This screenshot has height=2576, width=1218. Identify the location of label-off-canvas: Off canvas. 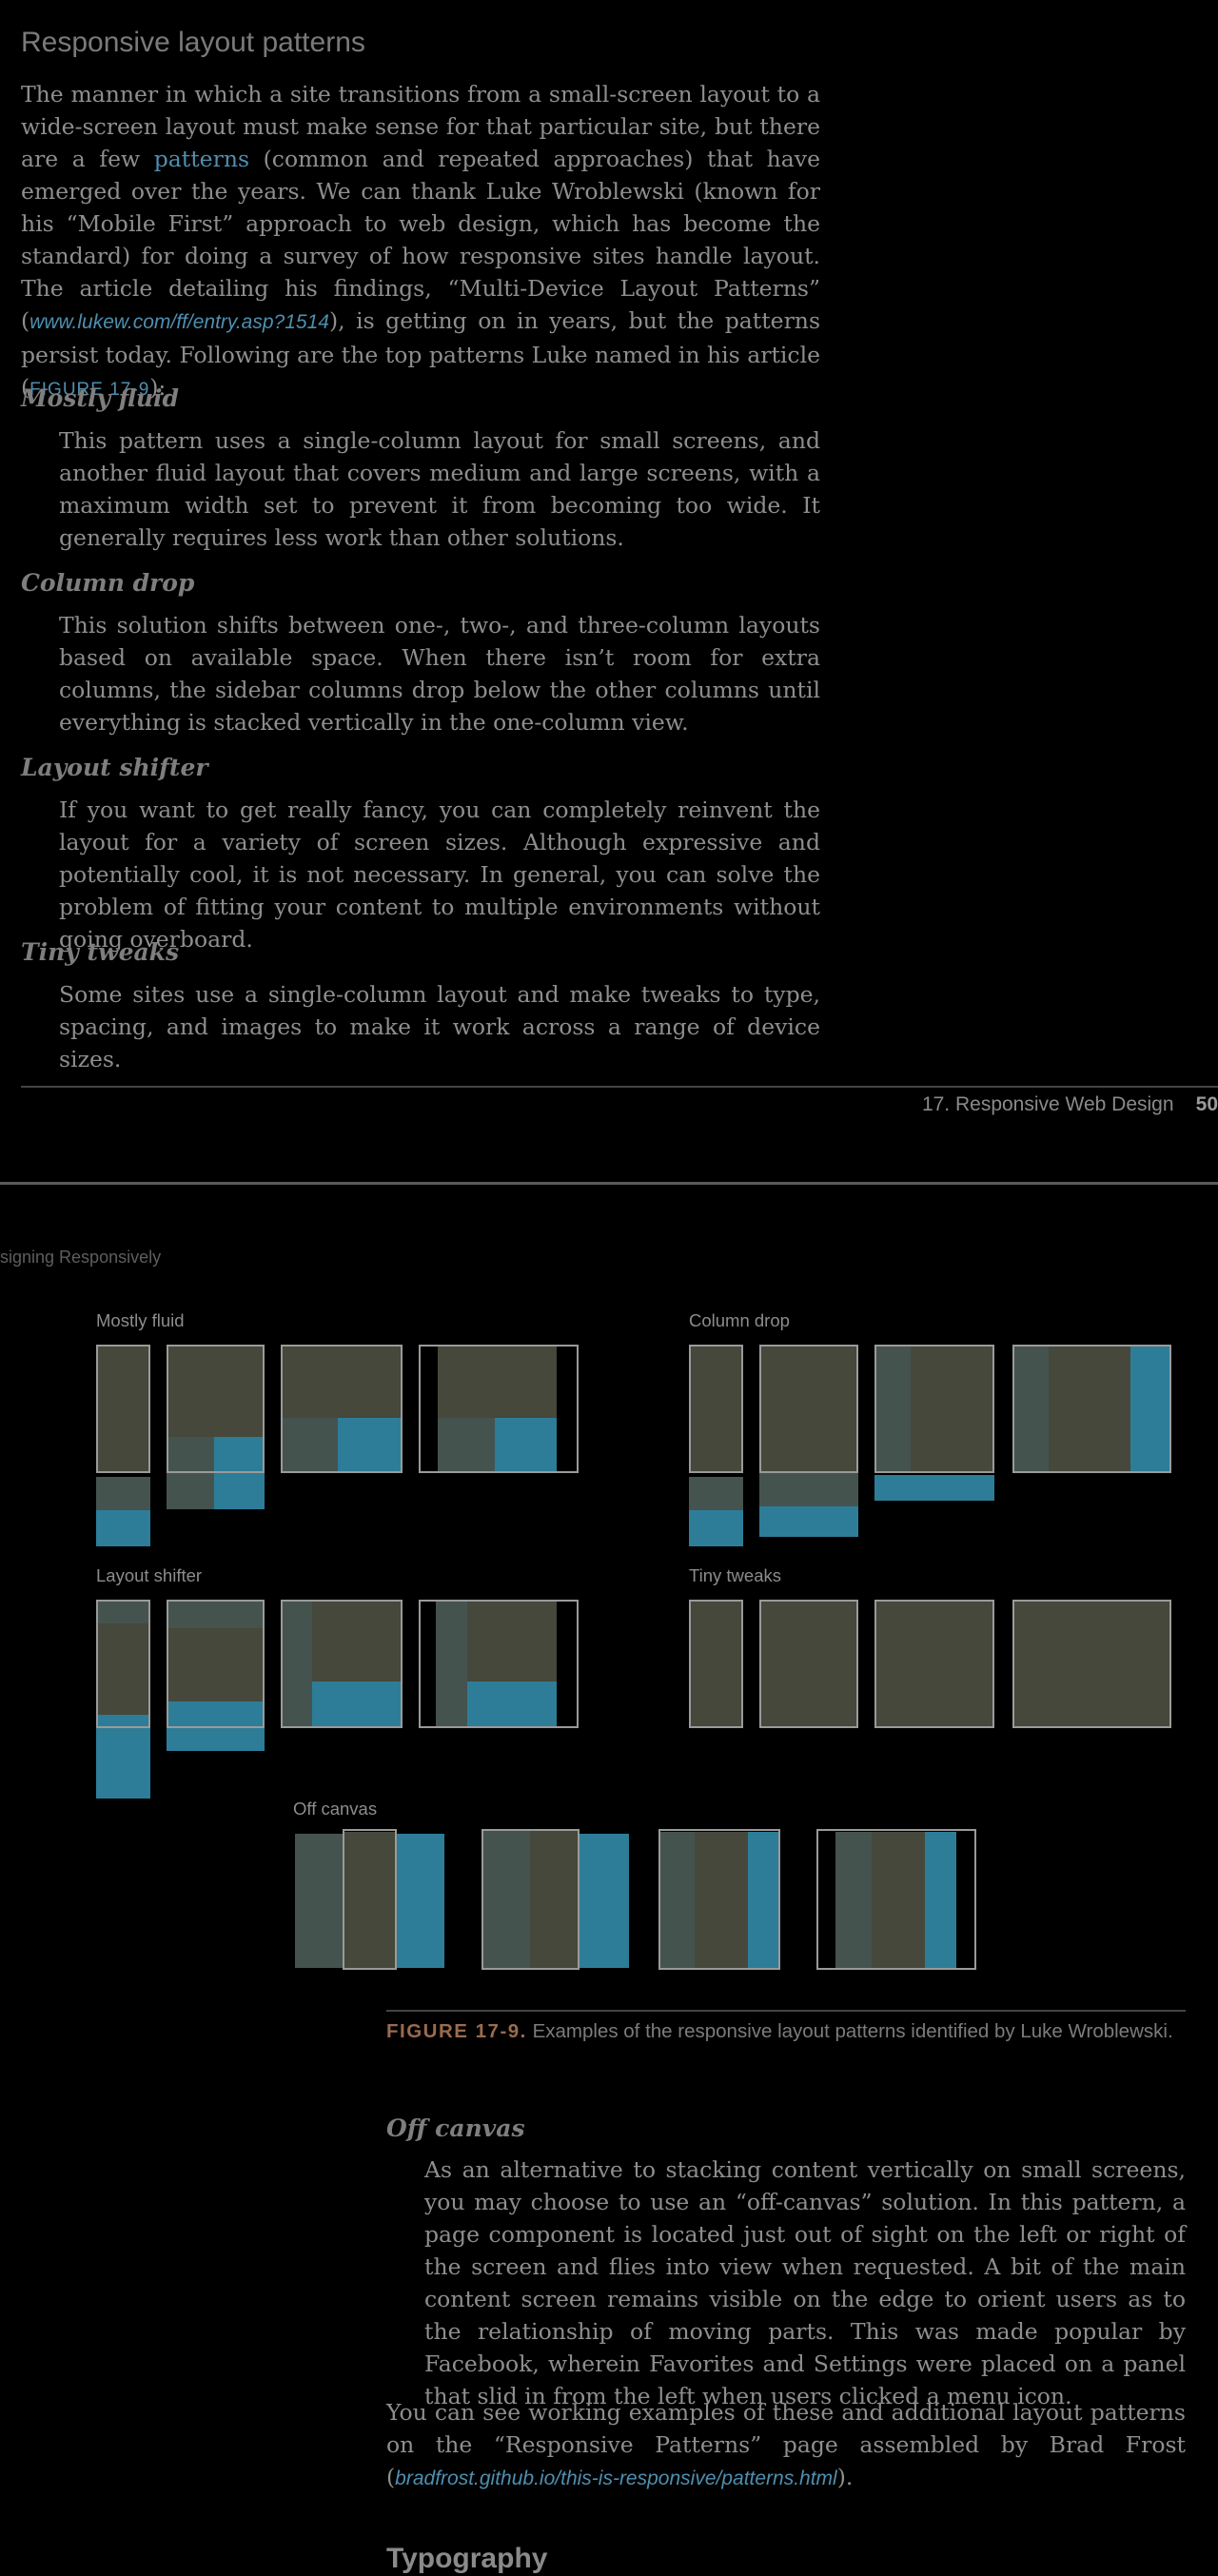
(335, 1809).